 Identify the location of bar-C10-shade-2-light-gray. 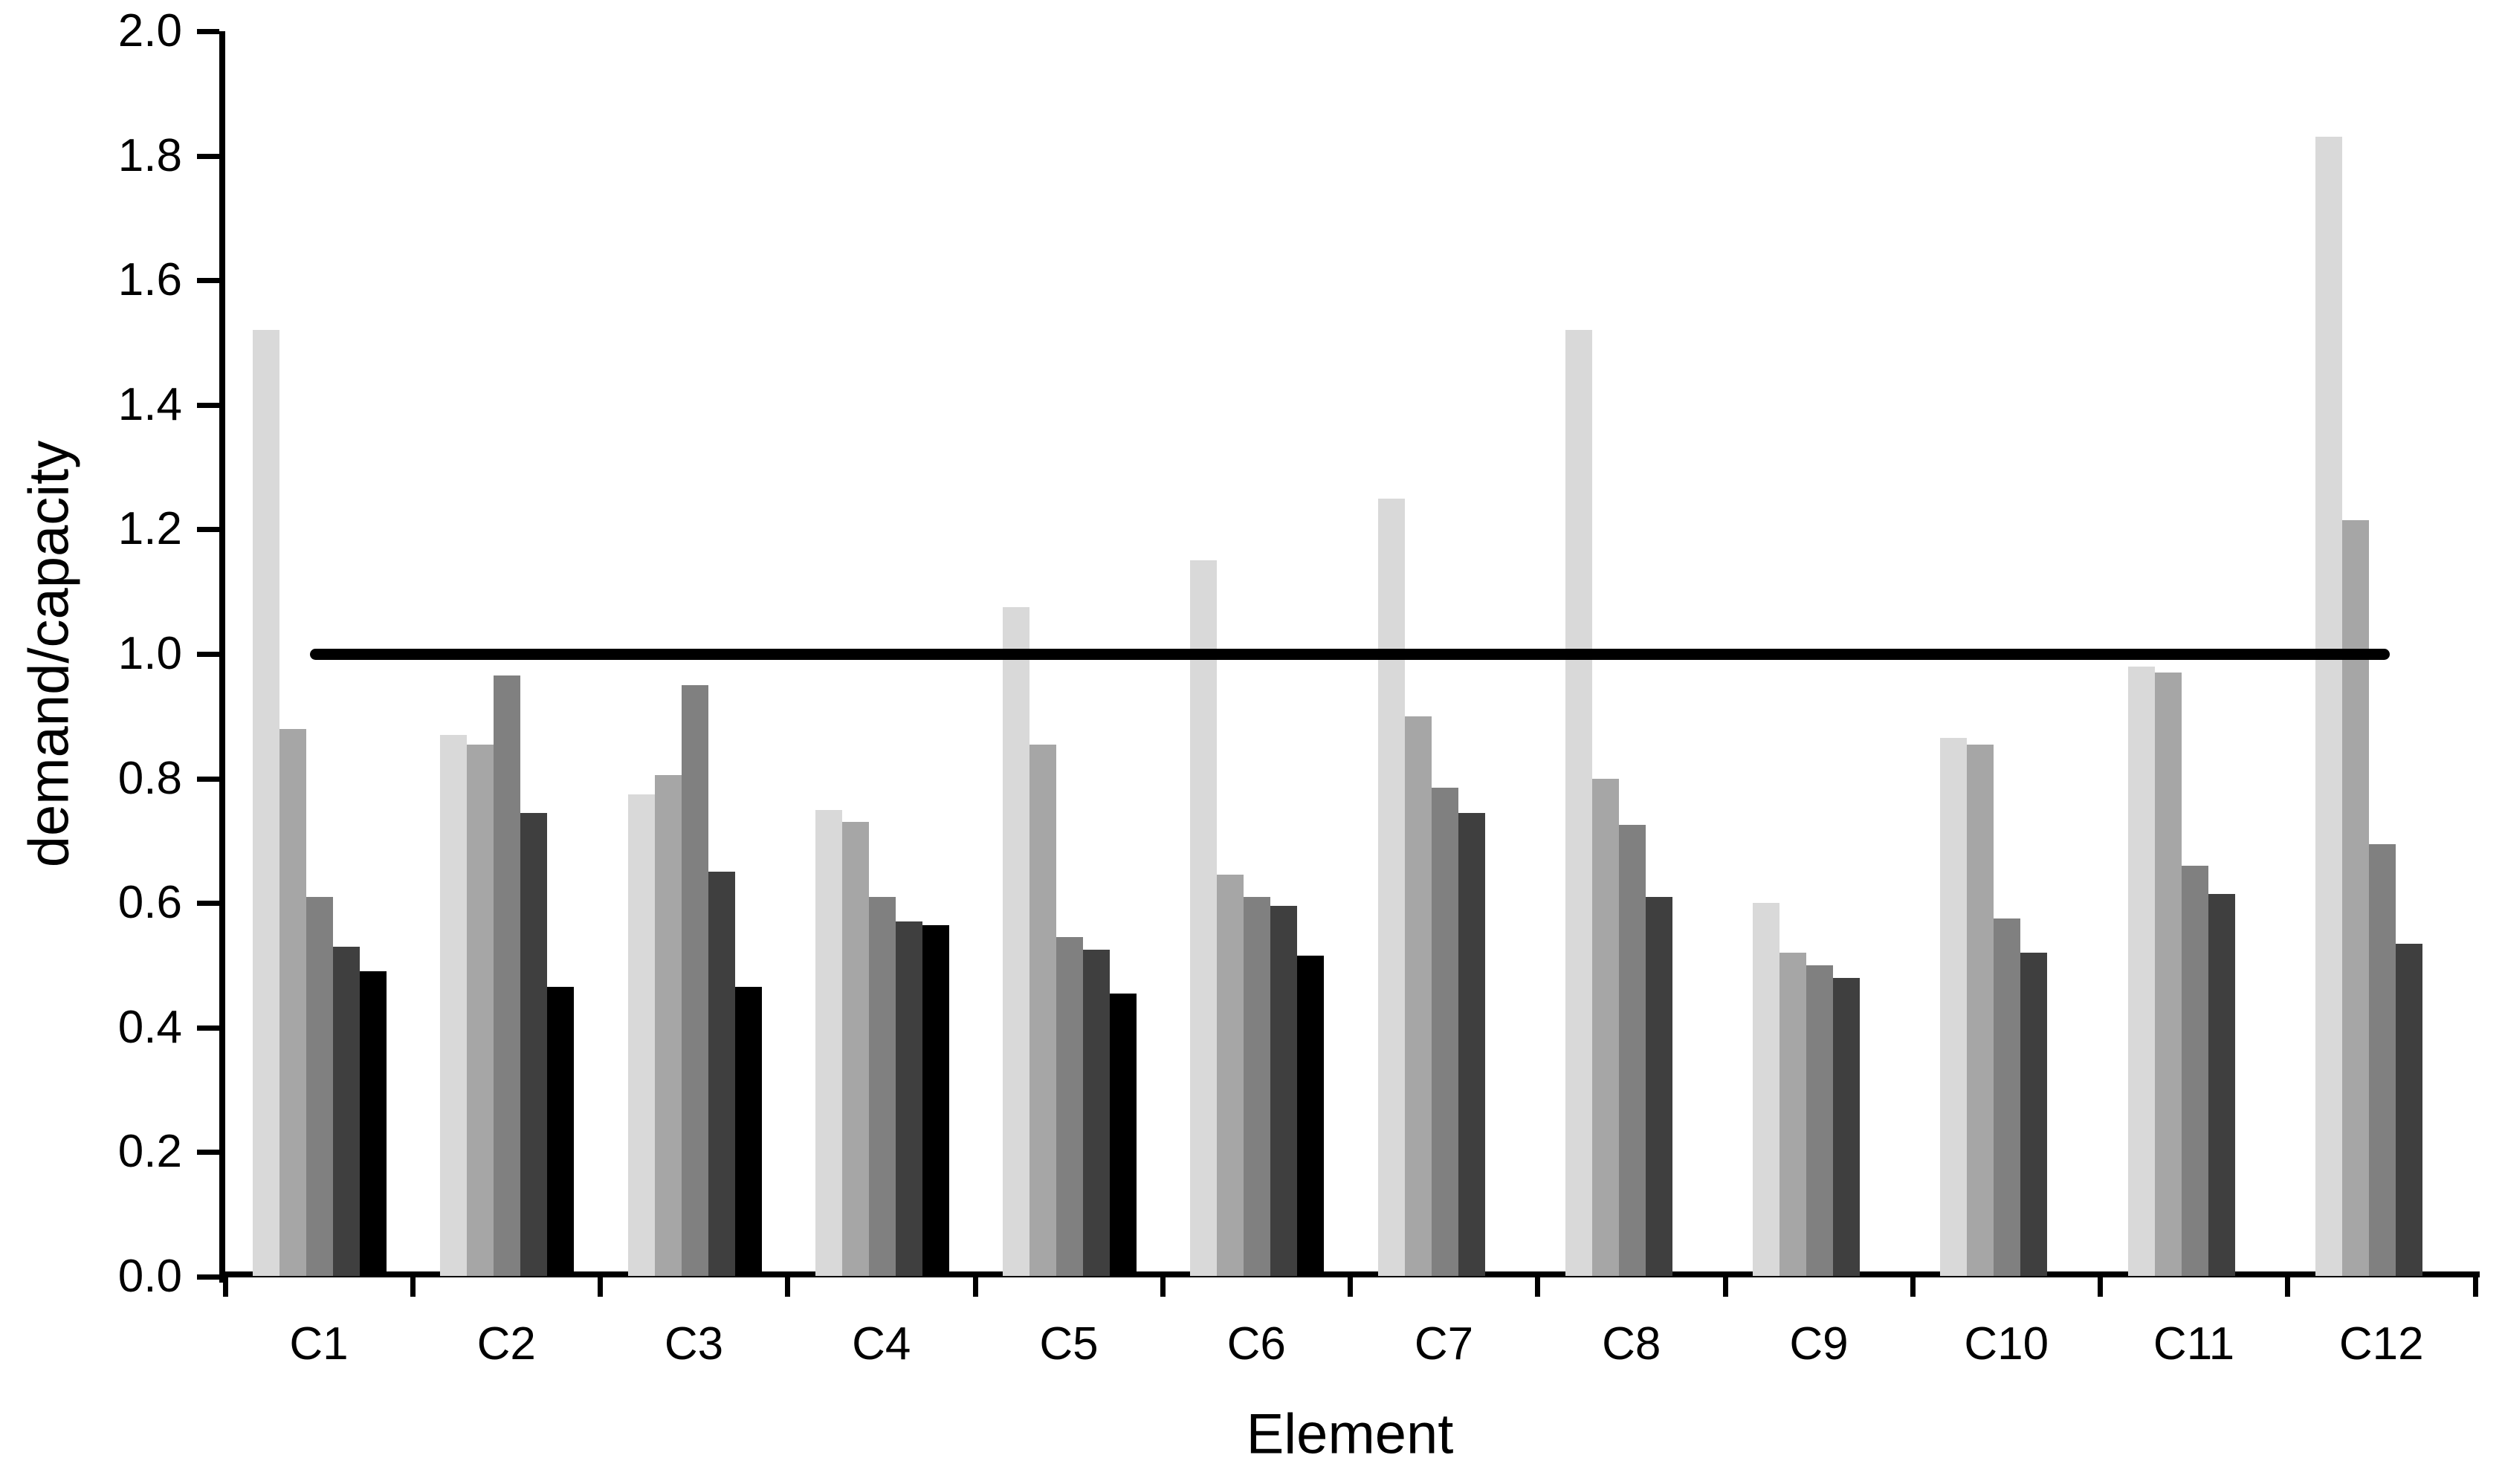
(1980, 1010).